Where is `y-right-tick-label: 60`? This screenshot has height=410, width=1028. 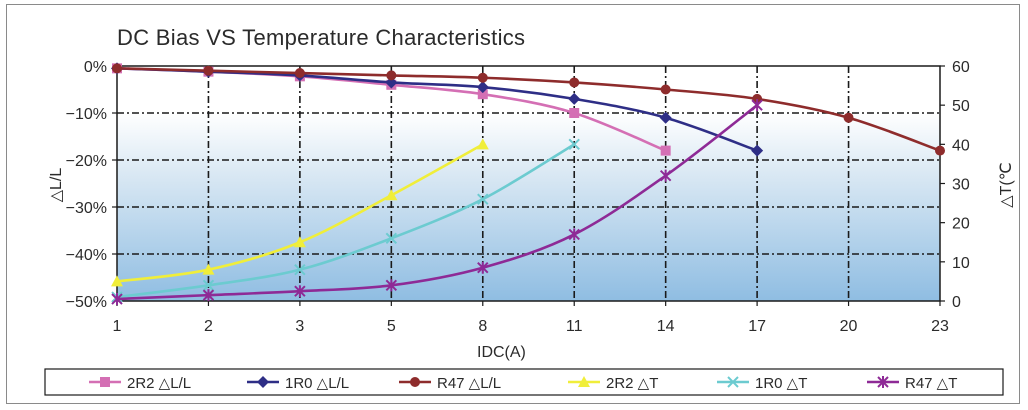 y-right-tick-label: 60 is located at coordinates (961, 67).